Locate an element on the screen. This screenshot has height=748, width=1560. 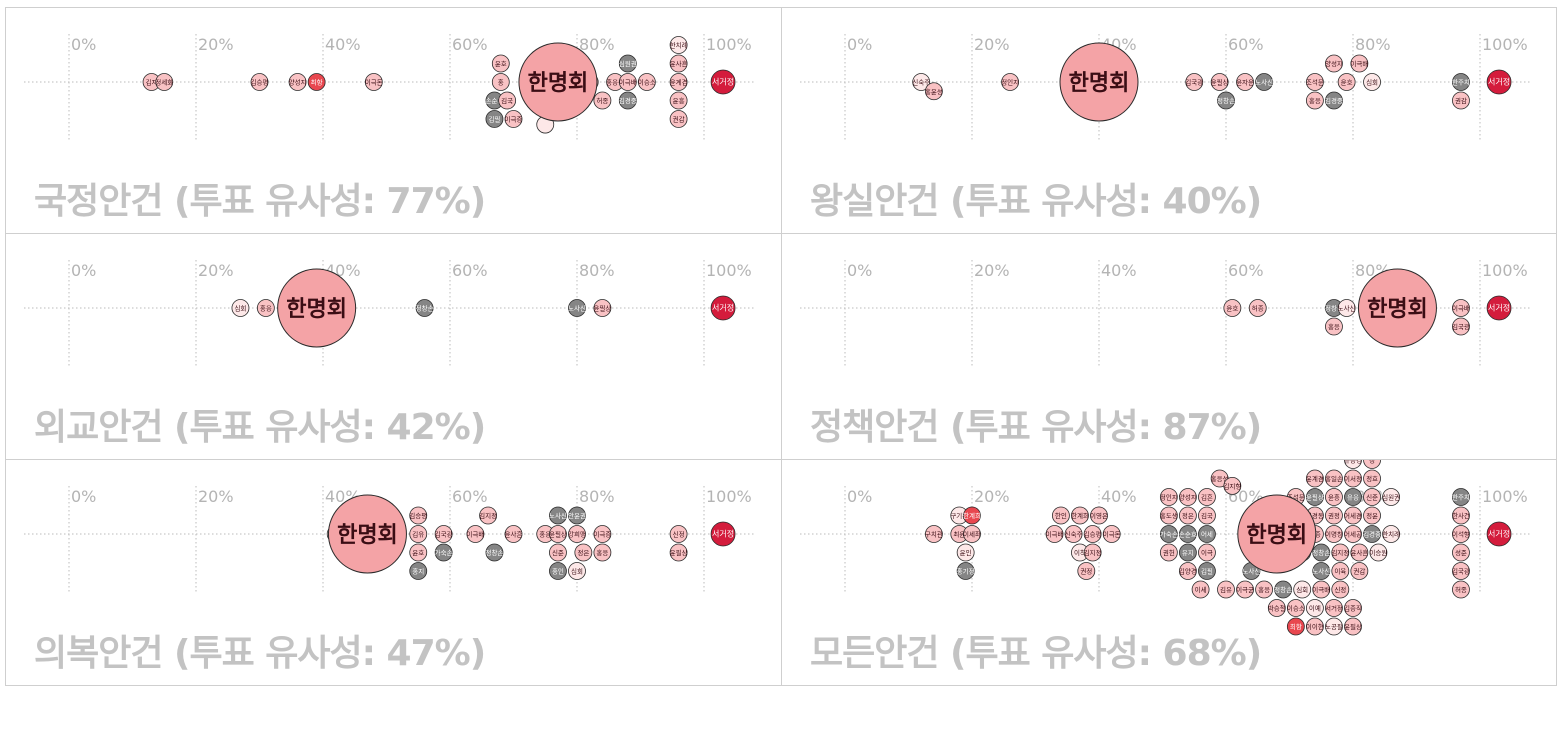
data-point: 윤호 is located at coordinates (1232, 308).